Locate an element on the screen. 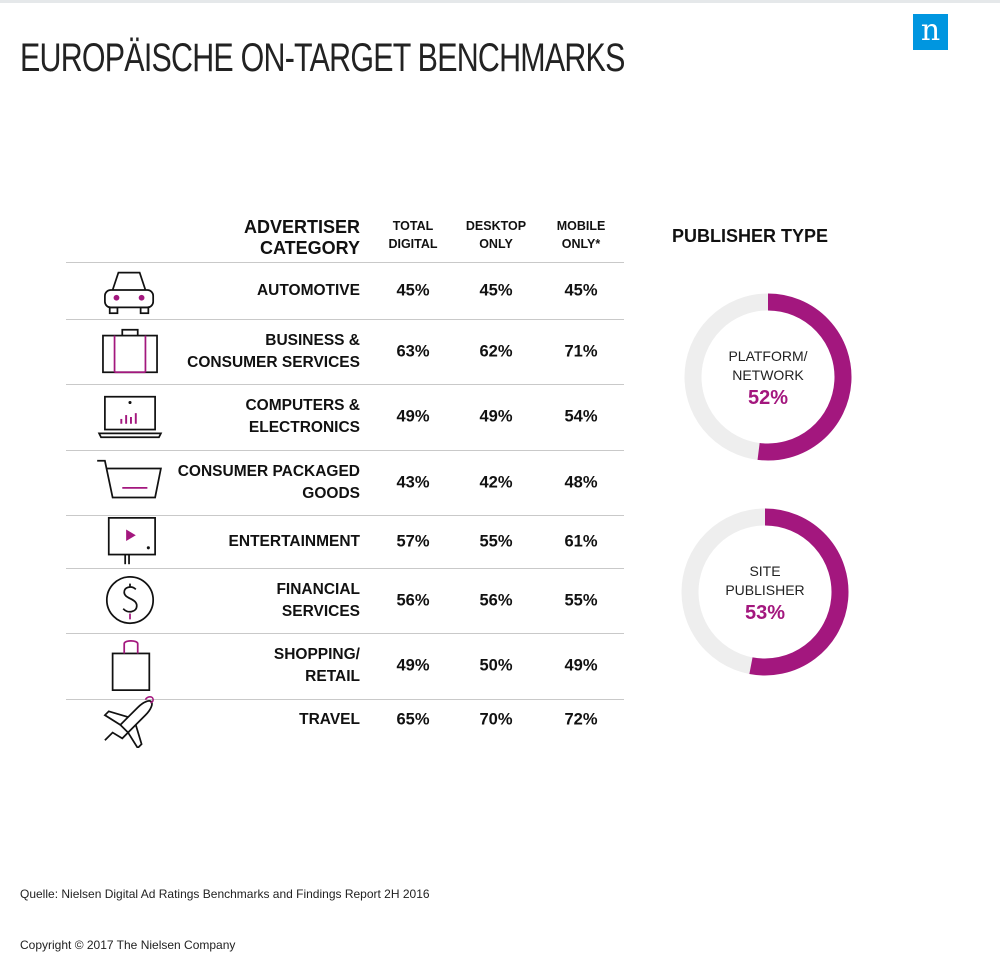  briefcase-icon is located at coordinates (130, 351).